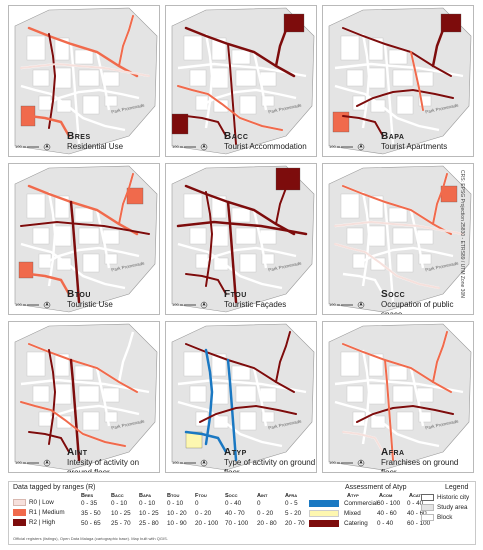 The width and height of the screenshot is (483, 550). I want to click on legend-block: Block, so click(445, 517).